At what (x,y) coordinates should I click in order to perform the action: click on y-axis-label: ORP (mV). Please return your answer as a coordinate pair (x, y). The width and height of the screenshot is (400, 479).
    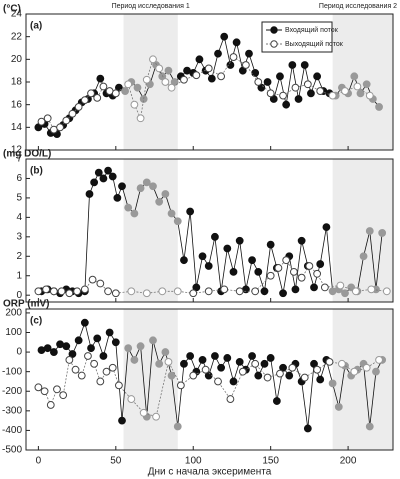
    Looking at the image, I should click on (26, 304).